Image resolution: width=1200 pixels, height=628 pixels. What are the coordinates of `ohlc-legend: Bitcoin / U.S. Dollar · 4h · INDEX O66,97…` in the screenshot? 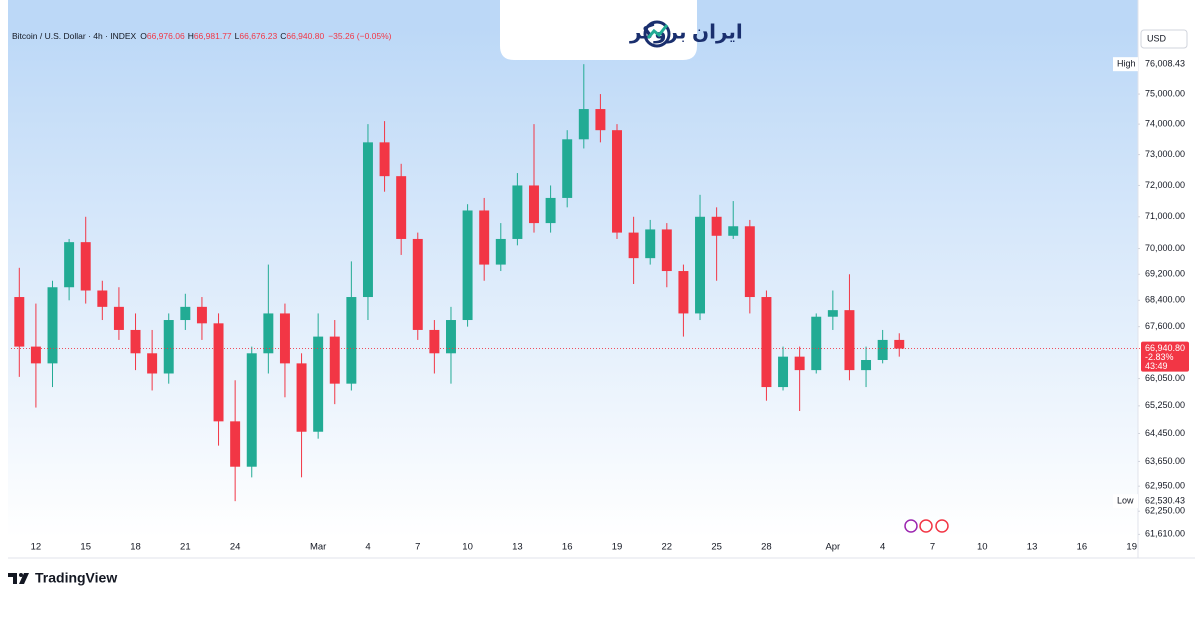 It's located at (202, 36).